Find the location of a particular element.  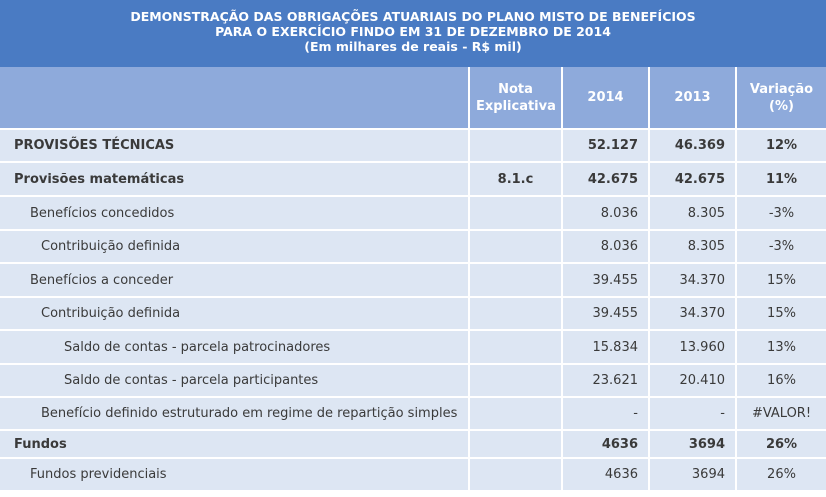

row-value-2014: 23.621 is located at coordinates (605, 380).